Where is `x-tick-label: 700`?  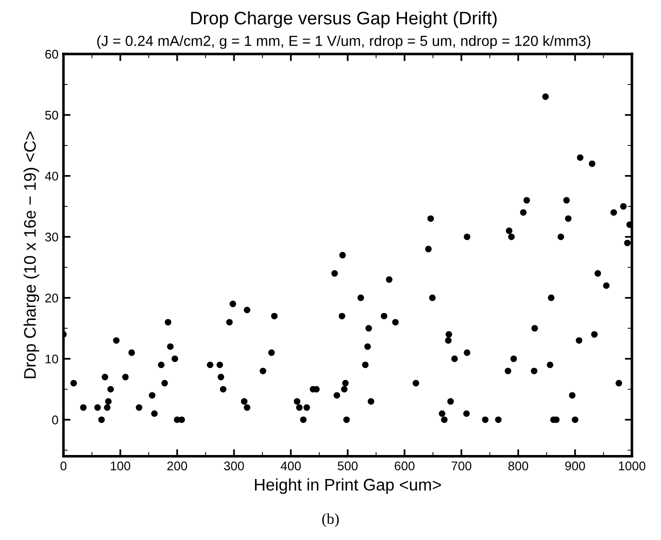
x-tick-label: 700 is located at coordinates (462, 465).